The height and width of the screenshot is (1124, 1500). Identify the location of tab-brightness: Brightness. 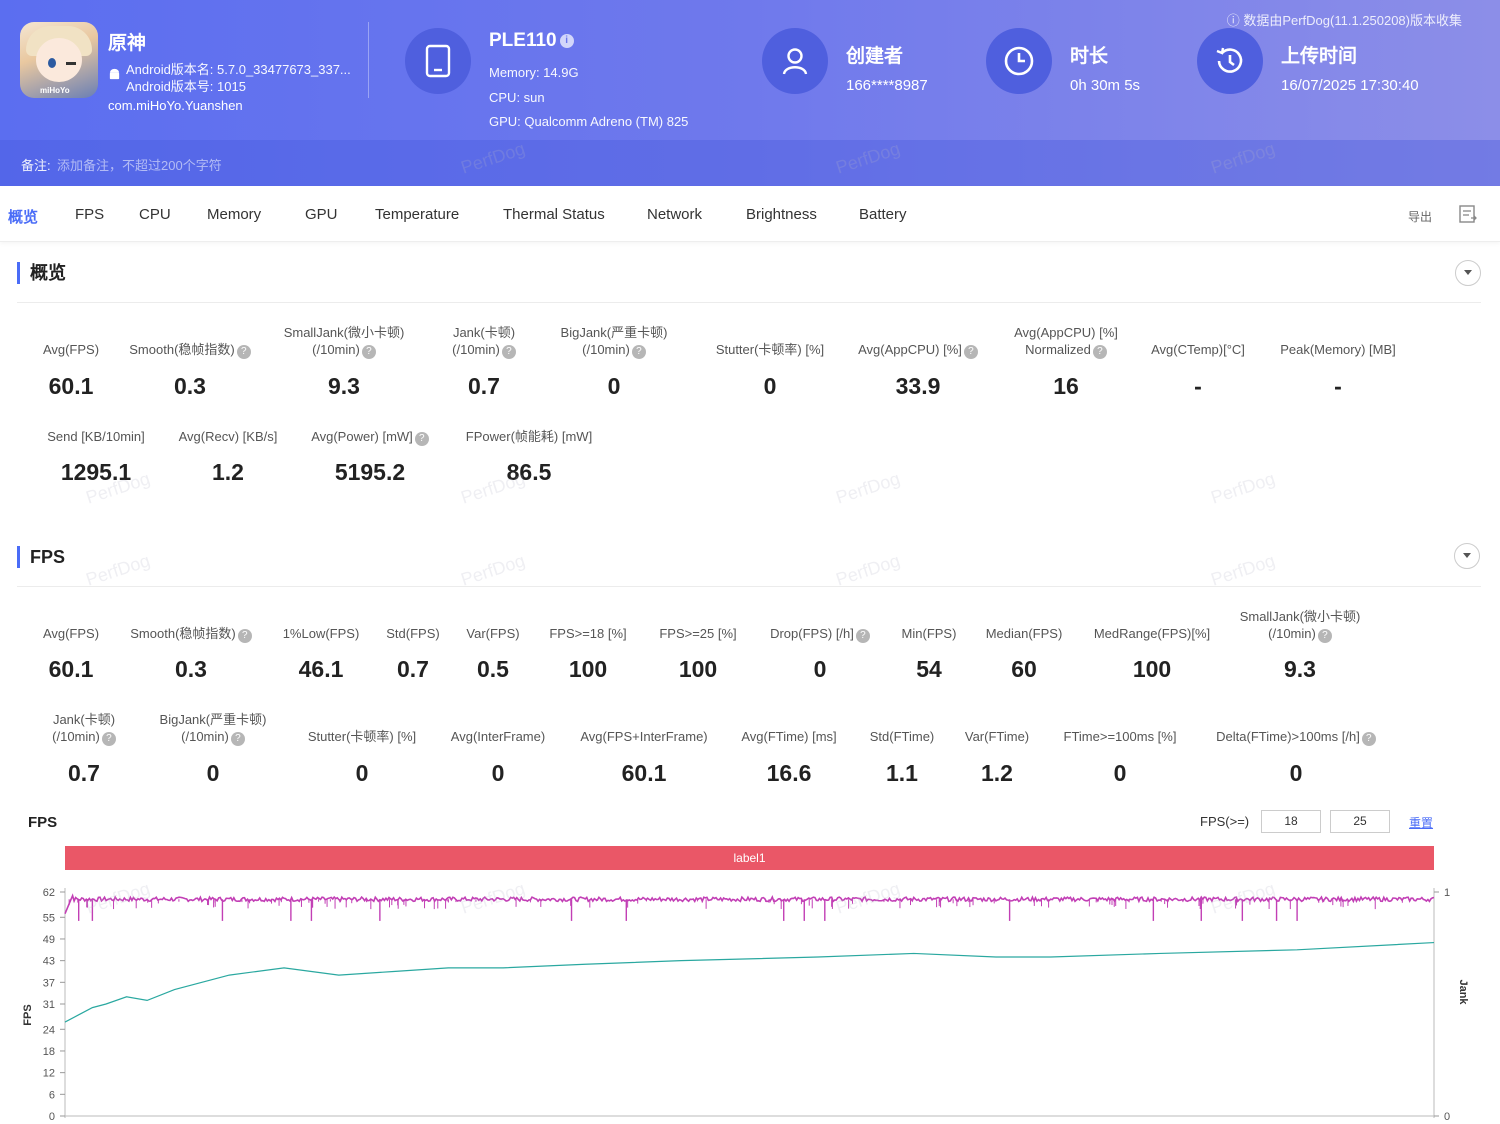
(781, 214).